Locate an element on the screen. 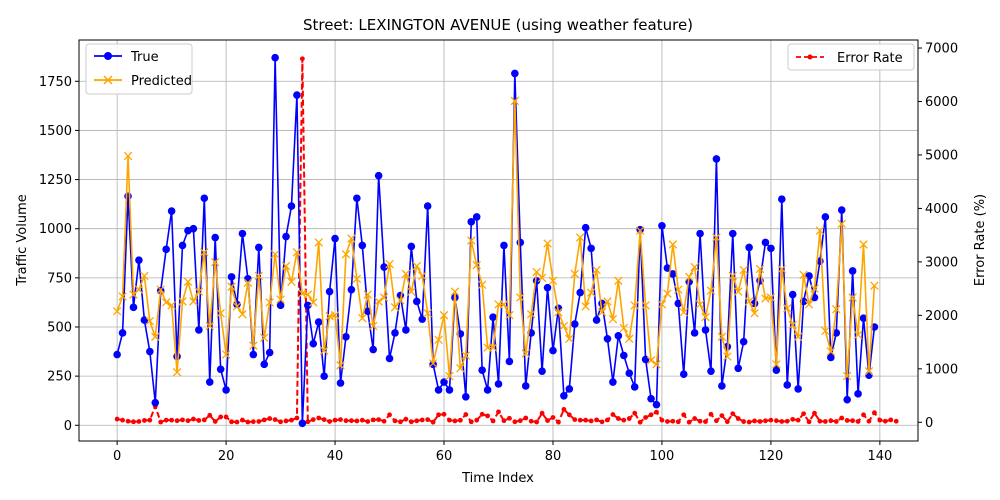 The width and height of the screenshot is (1000, 500). x-axis-title: Time Index is located at coordinates (497, 478).